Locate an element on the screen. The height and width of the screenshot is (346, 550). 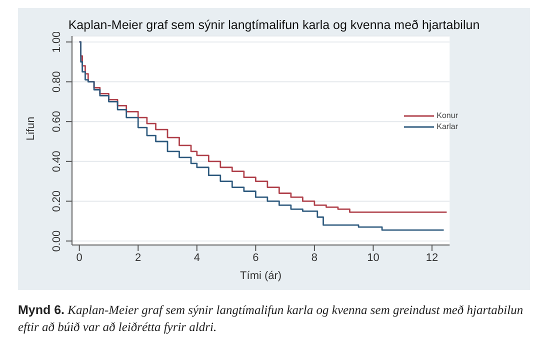
y-tick-label: 0.60 is located at coordinates (57, 121).